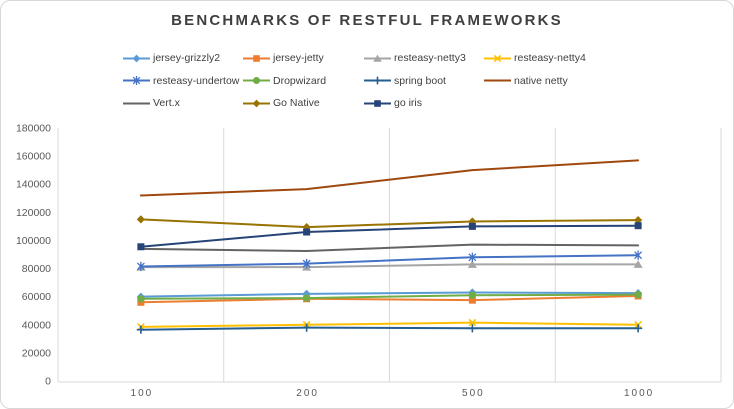 This screenshot has width=734, height=409. What do you see at coordinates (142, 393) in the screenshot?
I see `x-tick-label: 100` at bounding box center [142, 393].